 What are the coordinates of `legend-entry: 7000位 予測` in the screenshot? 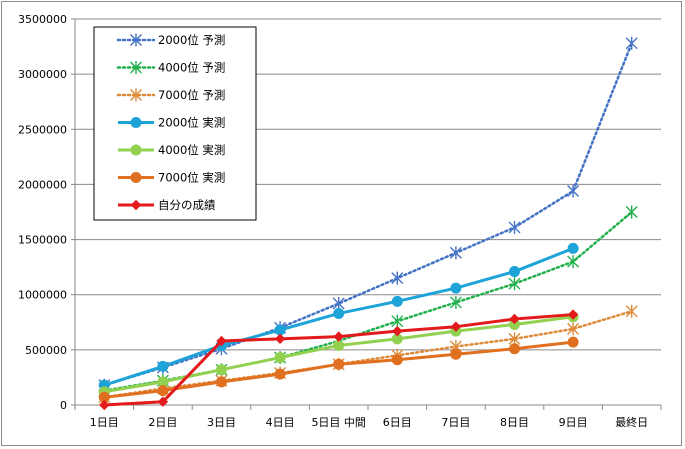 It's located at (170, 95).